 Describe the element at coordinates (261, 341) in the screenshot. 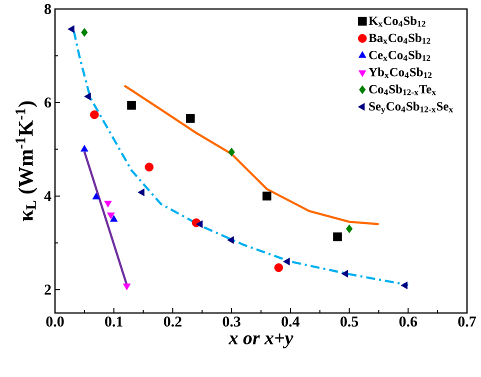

I see `x-axis-title: x or x+y` at that location.